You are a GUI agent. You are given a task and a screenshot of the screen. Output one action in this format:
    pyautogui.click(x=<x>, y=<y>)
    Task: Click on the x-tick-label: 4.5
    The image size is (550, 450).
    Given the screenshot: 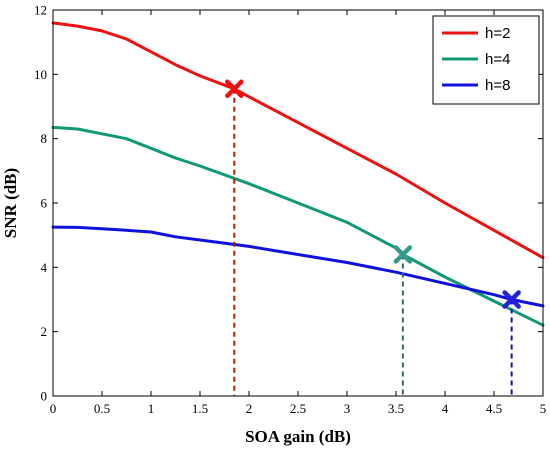 What is the action you would take?
    pyautogui.click(x=494, y=408)
    